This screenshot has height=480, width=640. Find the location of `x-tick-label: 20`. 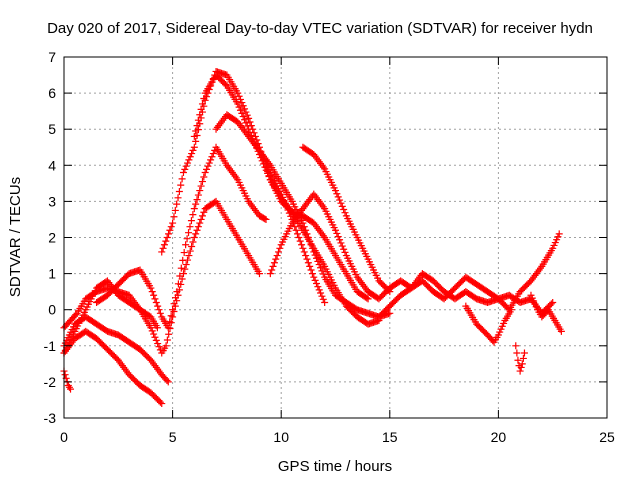

x-tick-label: 20 is located at coordinates (499, 437).